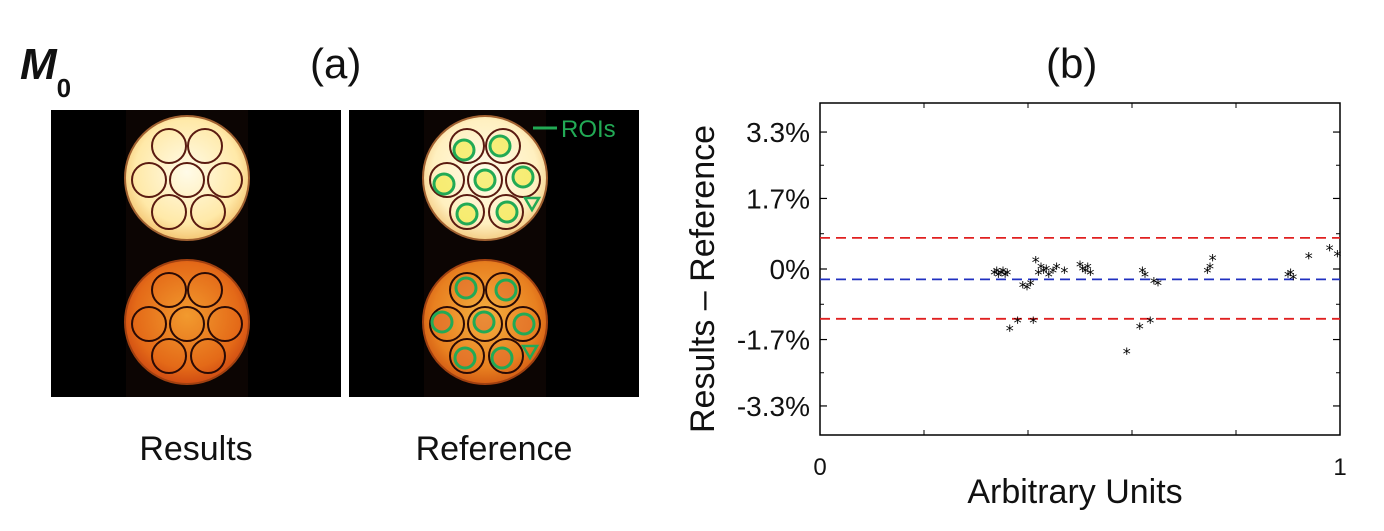  I want to click on y-tick-label: 0%, so click(790, 269).